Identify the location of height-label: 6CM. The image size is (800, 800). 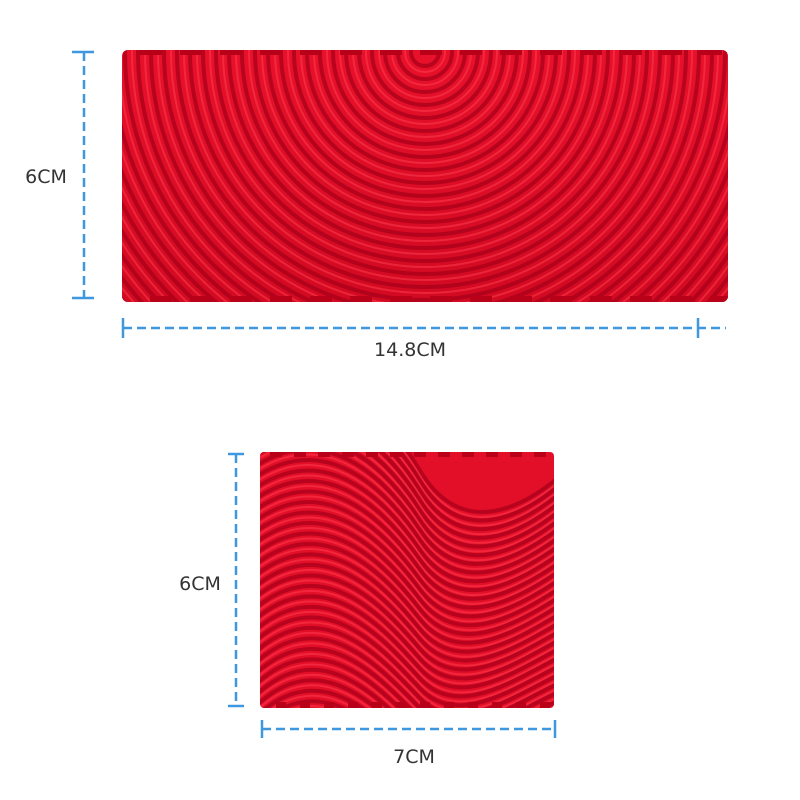
(200, 584).